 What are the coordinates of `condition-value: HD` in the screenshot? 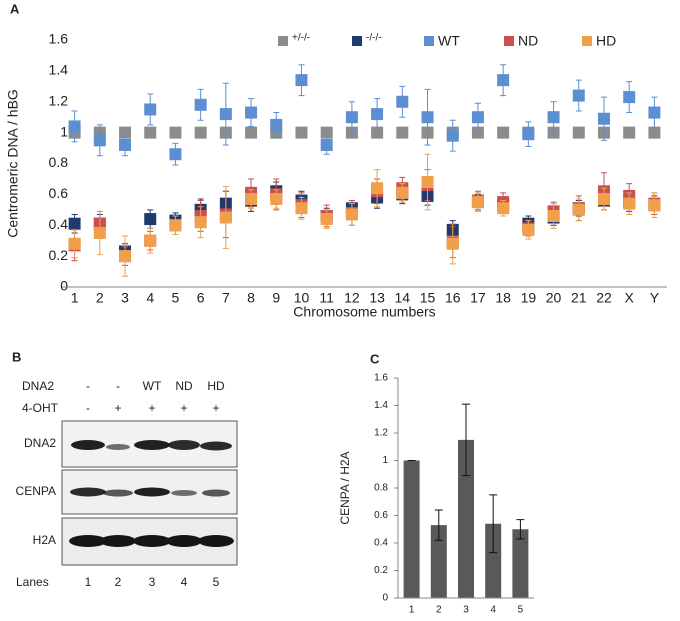 It's located at (216, 386).